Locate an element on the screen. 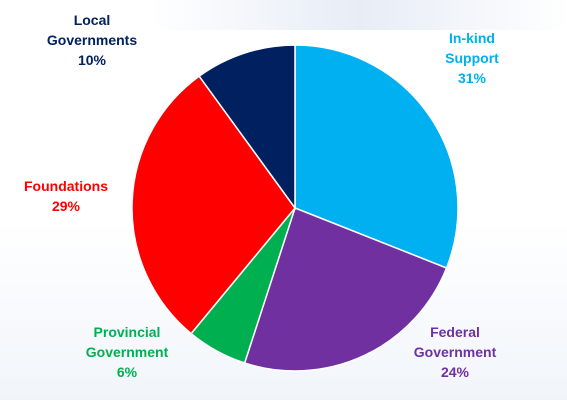 The image size is (567, 400). slice-percent-3: 29% is located at coordinates (66, 206).